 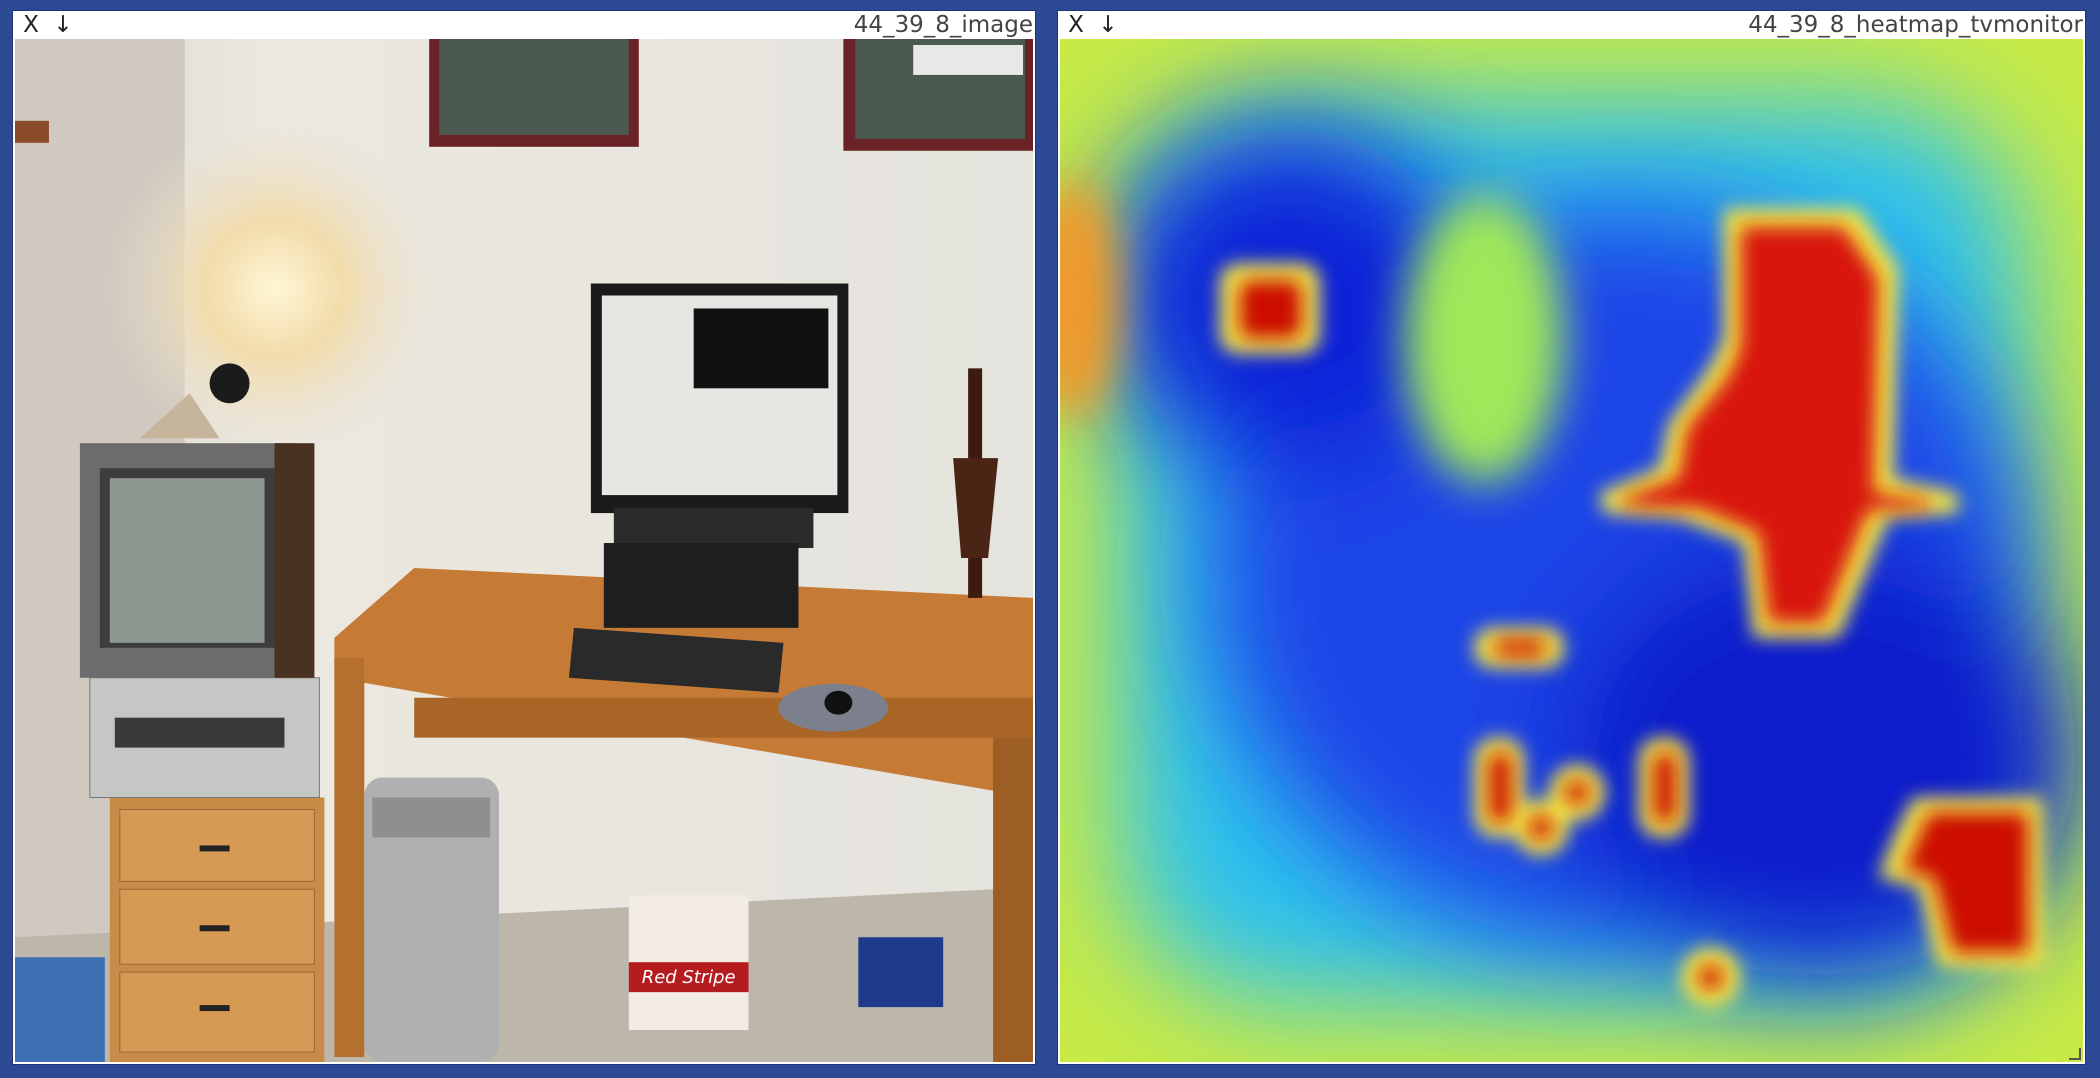 I want to click on heatmap-pane-title: 44_39_8_heatmap_tvmonitor, so click(x=1915, y=25).